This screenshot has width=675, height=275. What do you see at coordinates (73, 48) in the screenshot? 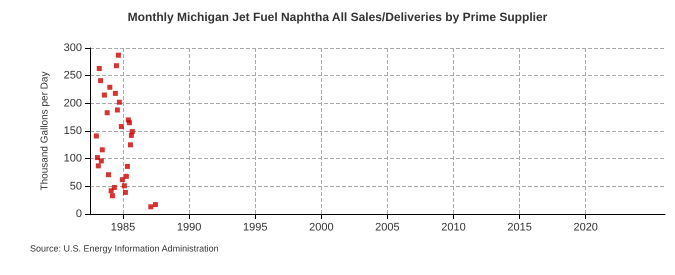
I see `y-tick-label: 300` at bounding box center [73, 48].